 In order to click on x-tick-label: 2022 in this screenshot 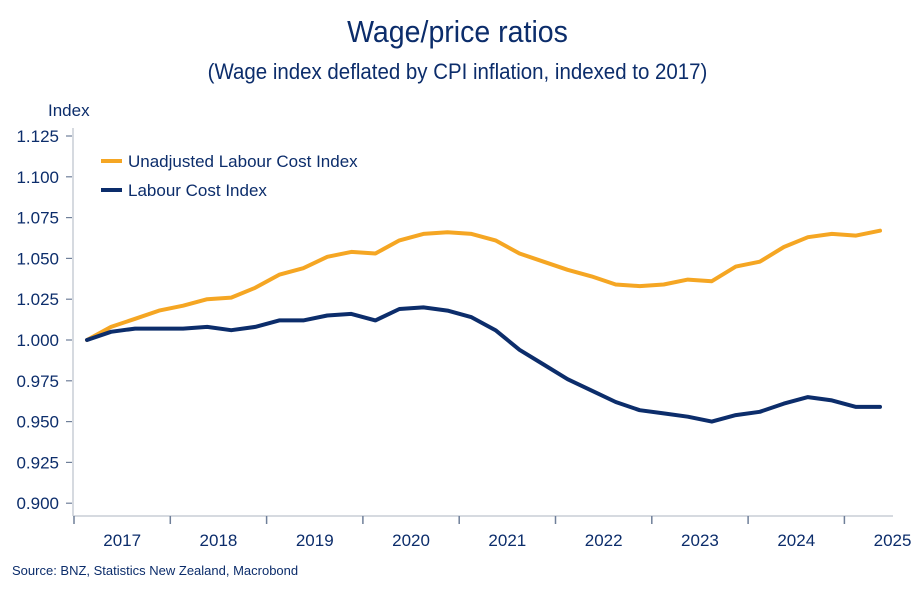, I will do `click(604, 540)`.